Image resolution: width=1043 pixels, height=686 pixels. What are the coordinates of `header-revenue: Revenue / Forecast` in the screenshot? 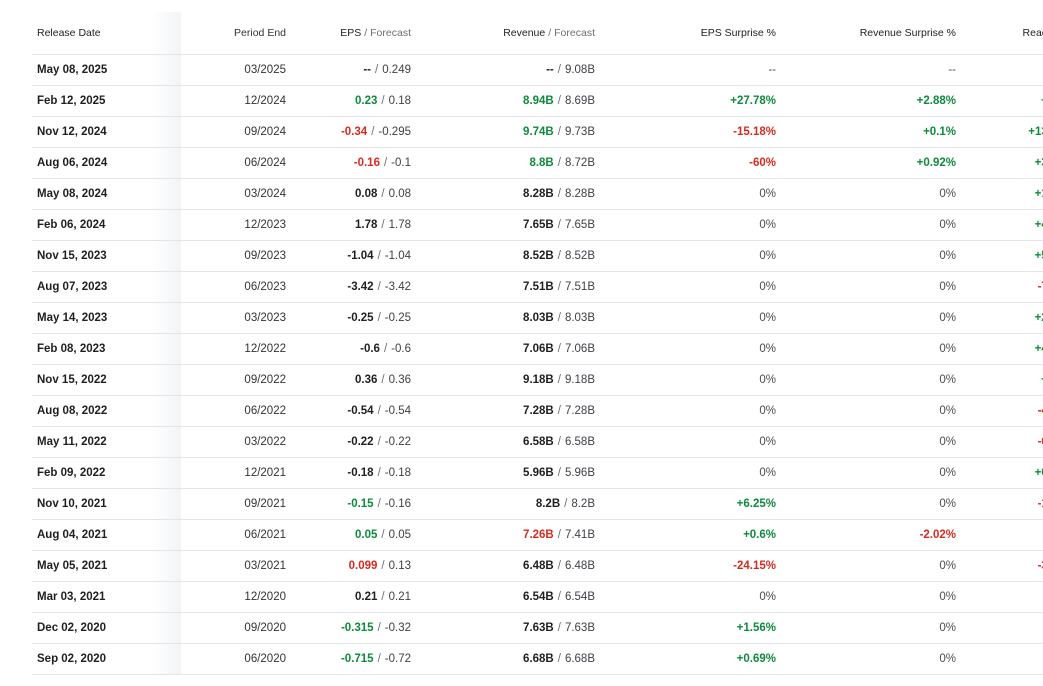 It's located at (507, 33).